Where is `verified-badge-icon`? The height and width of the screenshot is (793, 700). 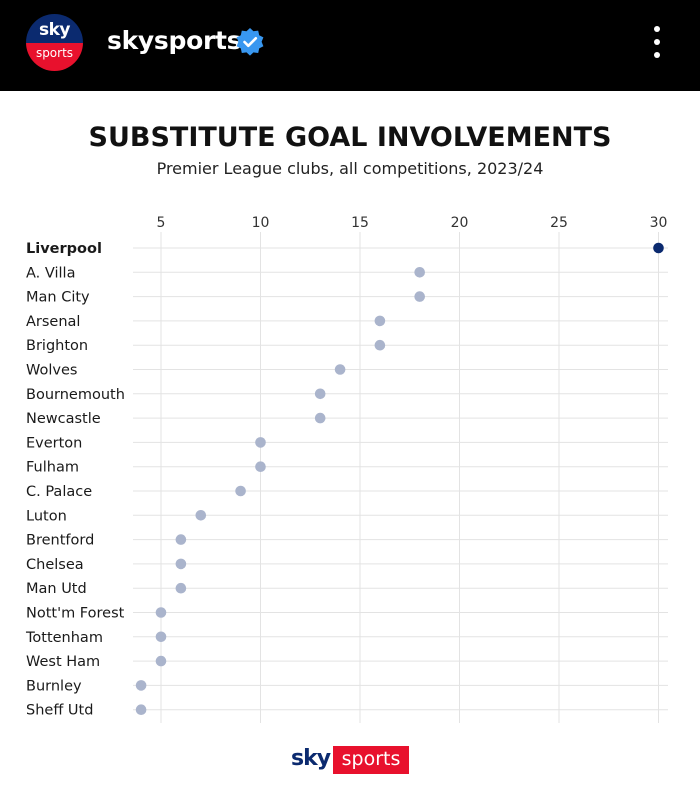 verified-badge-icon is located at coordinates (250, 42).